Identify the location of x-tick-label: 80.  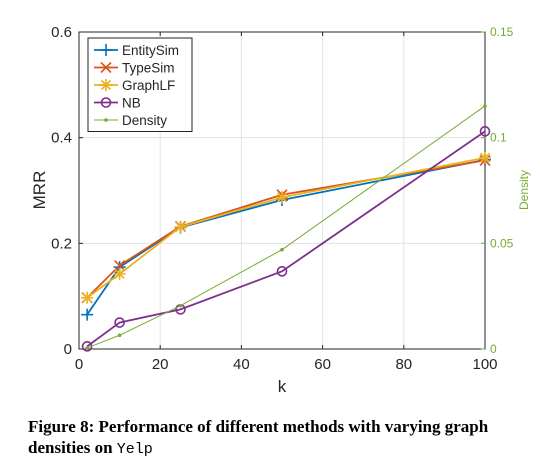
(403, 364).